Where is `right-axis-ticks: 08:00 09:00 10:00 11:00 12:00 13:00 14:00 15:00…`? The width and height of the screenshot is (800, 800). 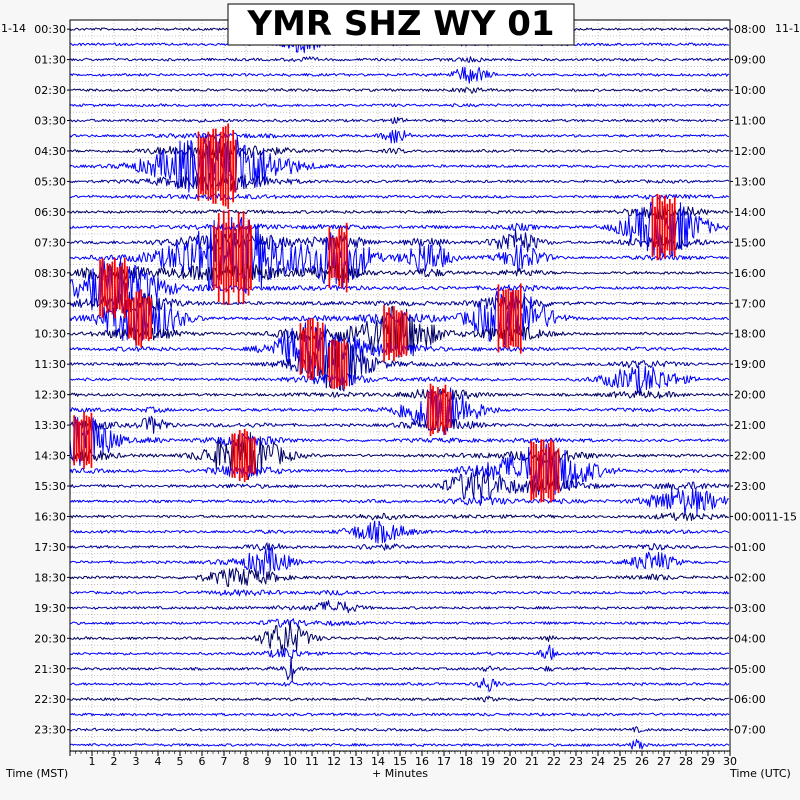
right-axis-ticks: 08:00 09:00 10:00 11:00 12:00 13:00 14:00 15:00… is located at coordinates (763, 380).